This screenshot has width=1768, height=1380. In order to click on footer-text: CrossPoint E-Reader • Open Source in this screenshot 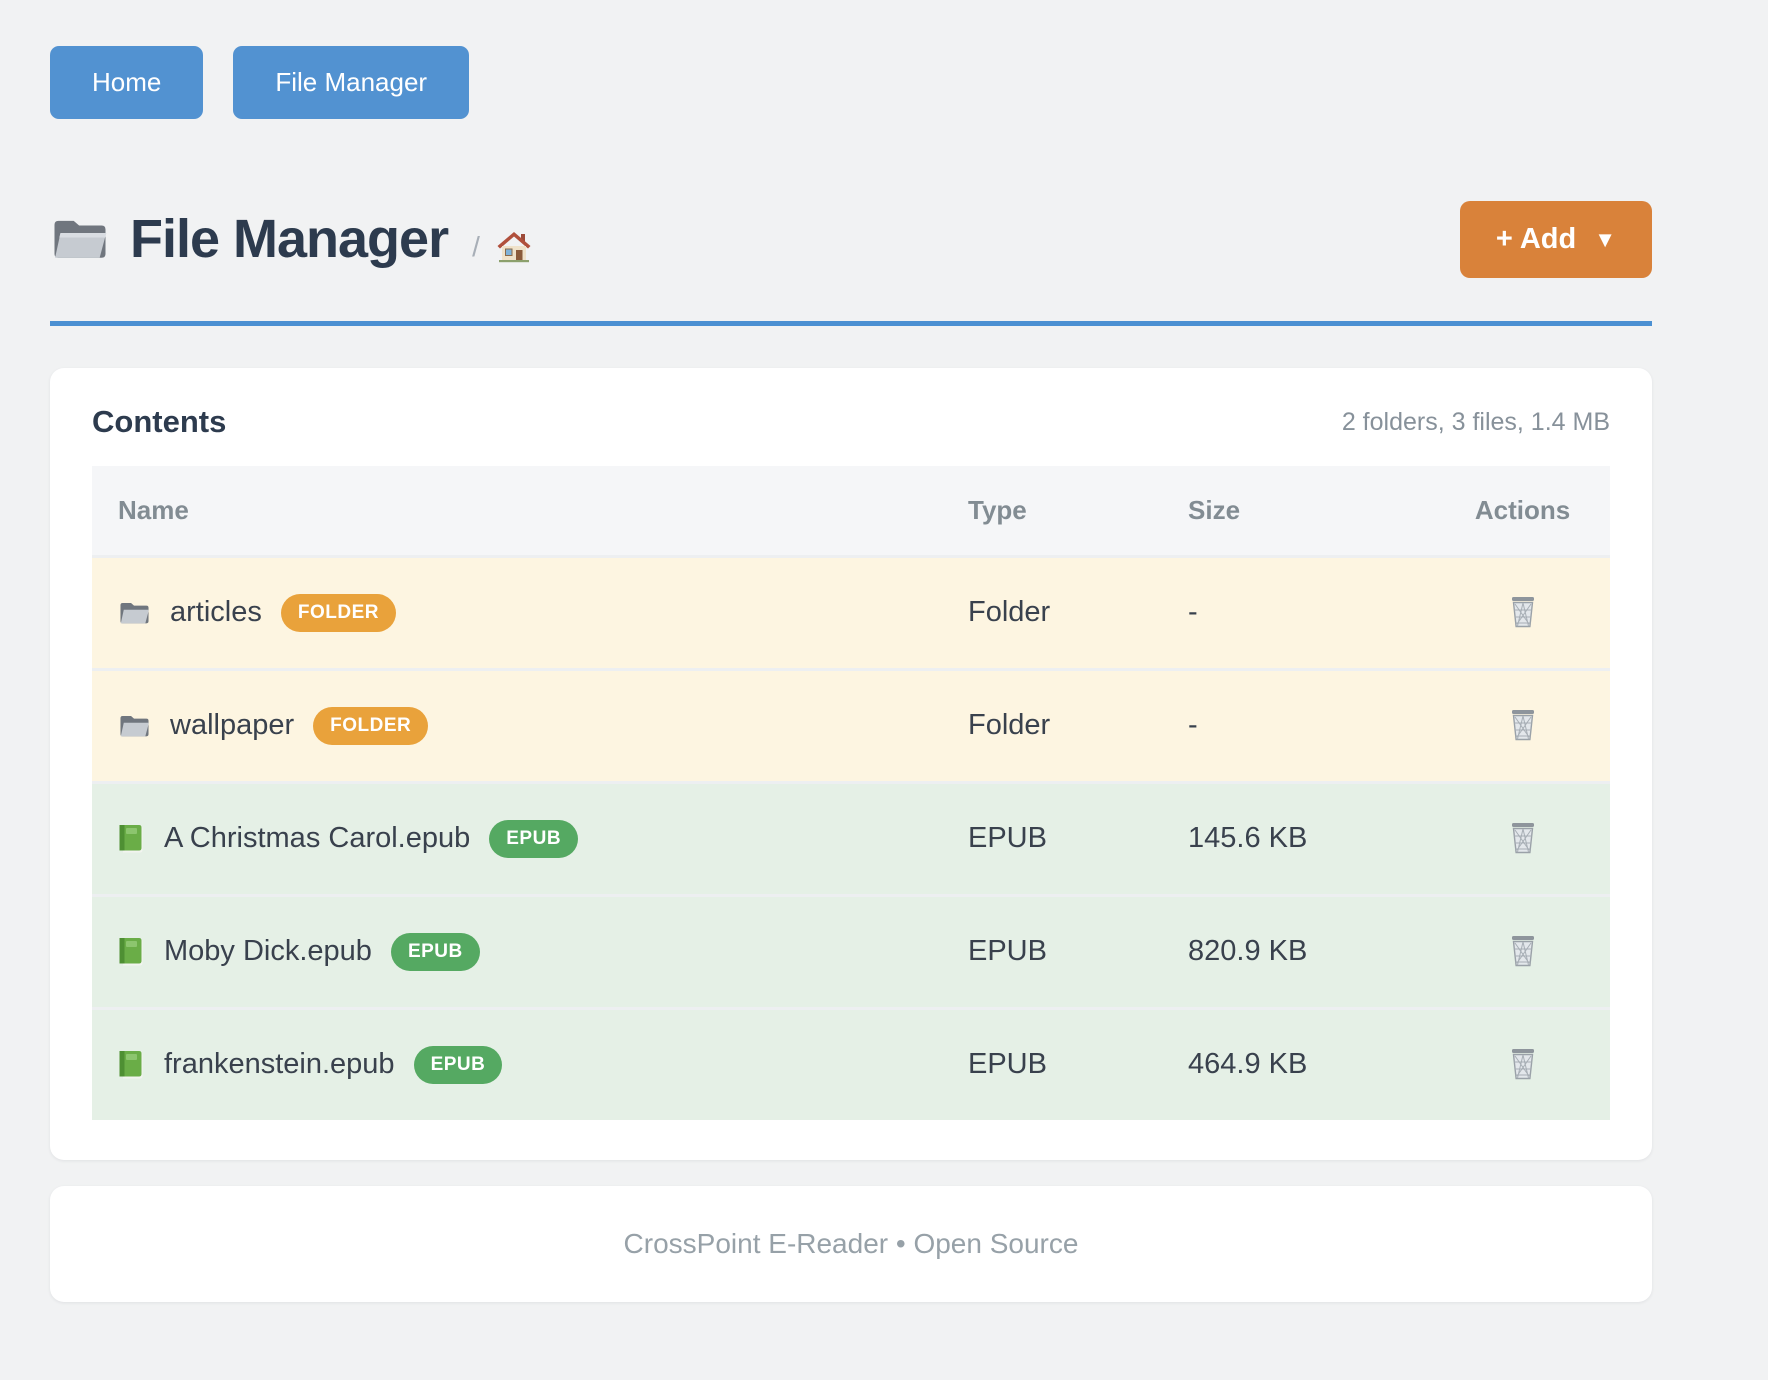, I will do `click(851, 1243)`.